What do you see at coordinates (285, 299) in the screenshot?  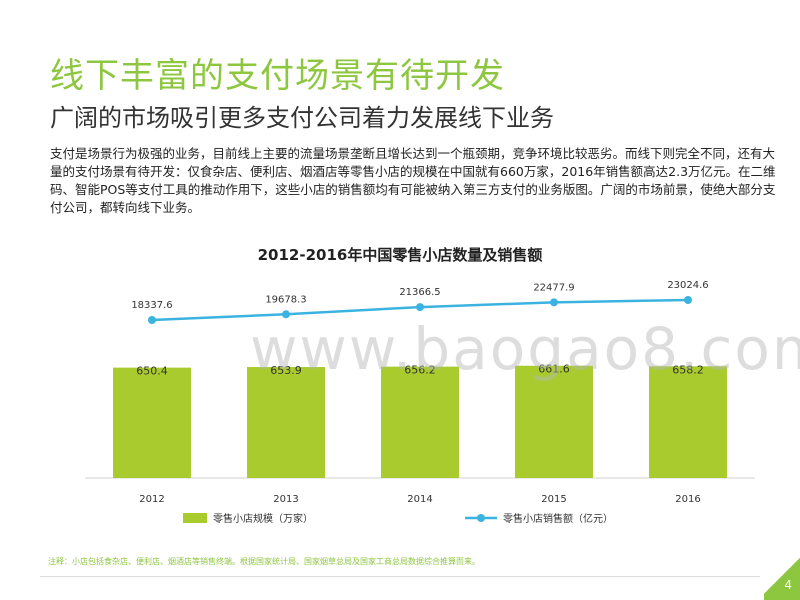 I see `line-label-2013: 19678.3` at bounding box center [285, 299].